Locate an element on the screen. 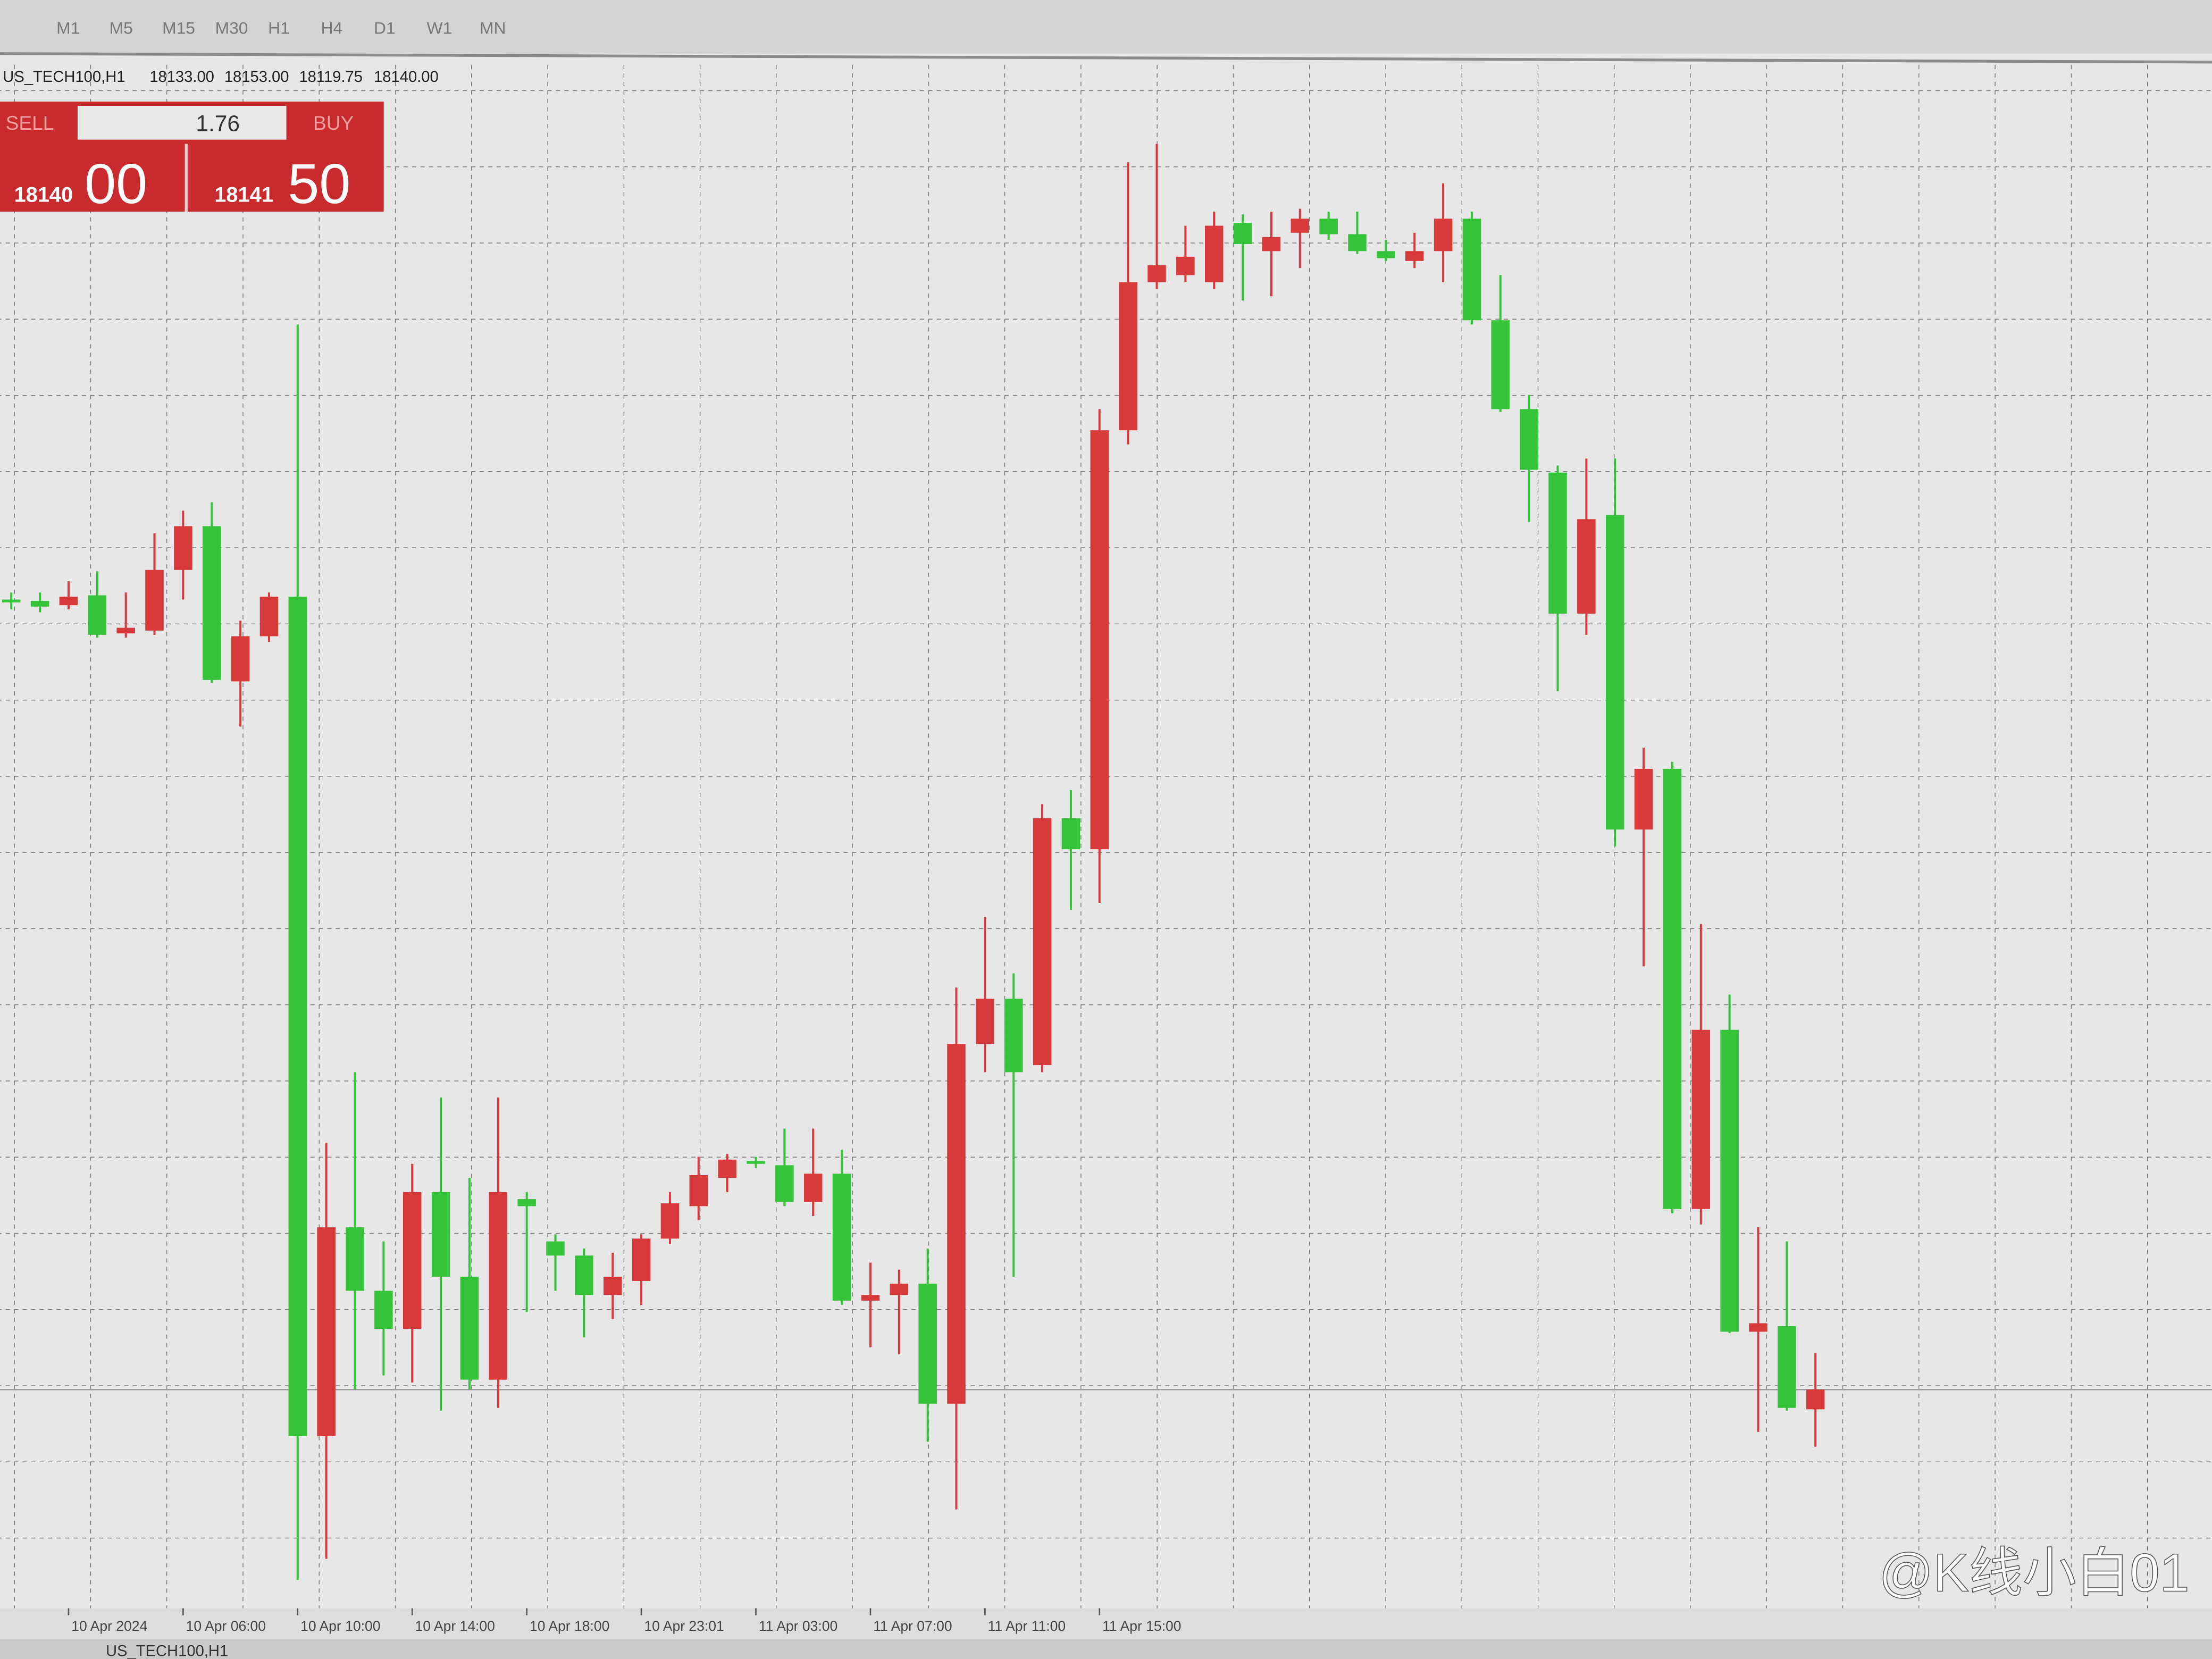 This screenshot has height=1659, width=2212. x-tick-label: 10 Apr 23:01 is located at coordinates (684, 1626).